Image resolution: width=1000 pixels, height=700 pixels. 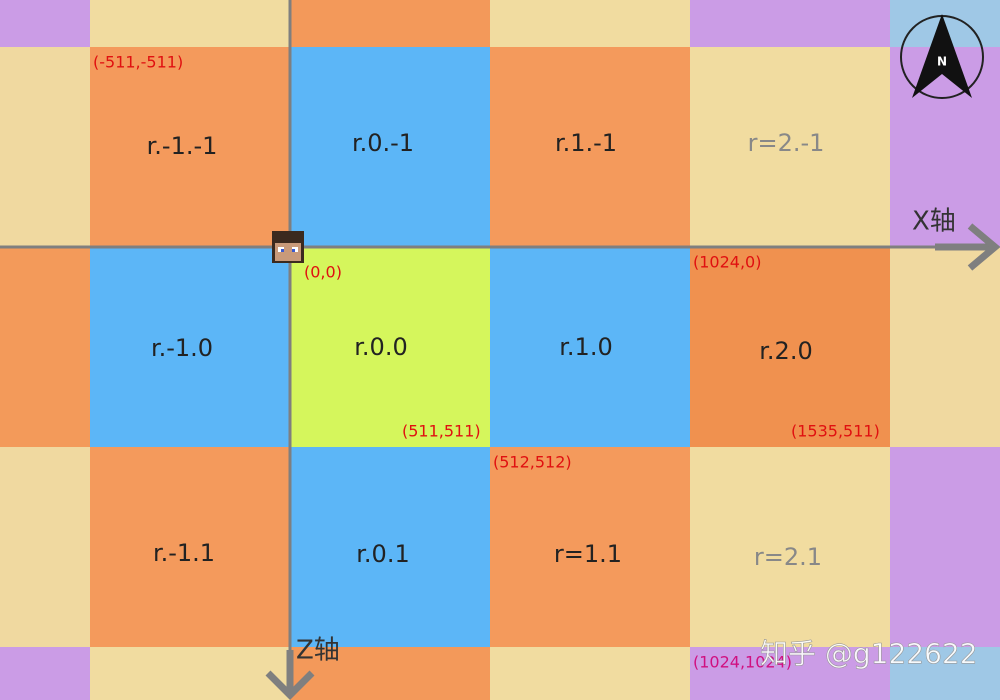 What do you see at coordinates (934, 222) in the screenshot?
I see `x-axis-label: X轴` at bounding box center [934, 222].